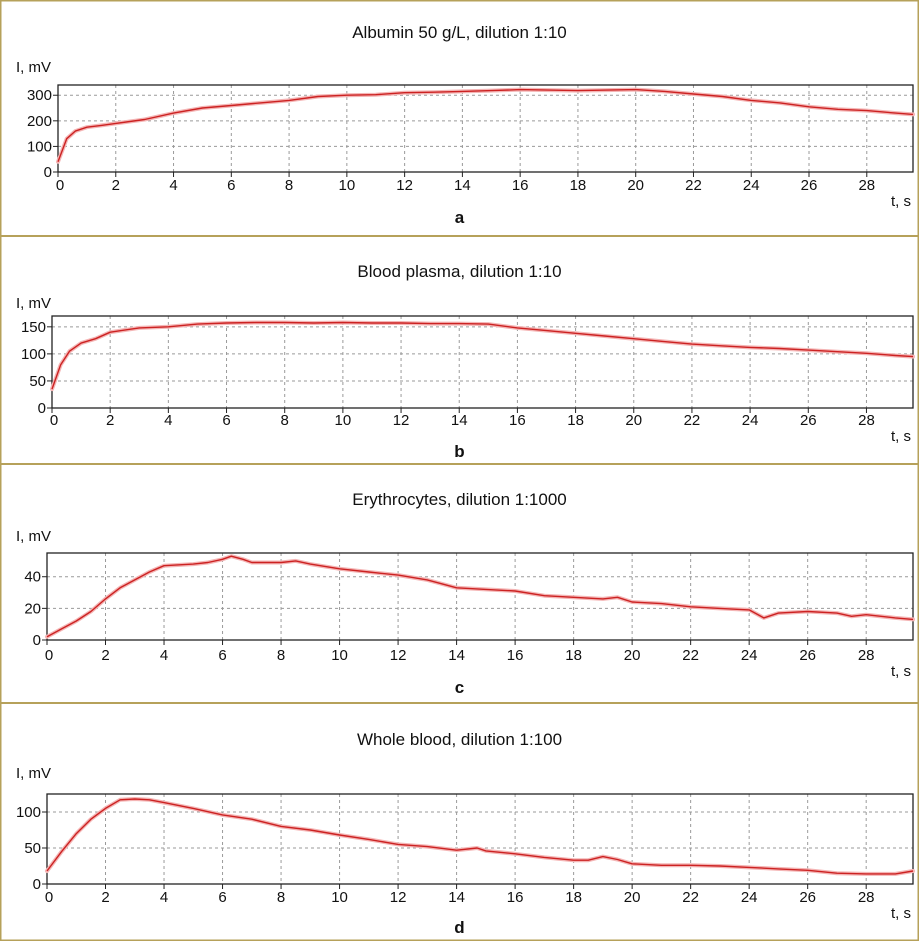 This screenshot has width=919, height=946. Describe the element at coordinates (459, 32) in the screenshot. I see `chart-title: Albumin 50 g/L, dilution 1:10` at that location.